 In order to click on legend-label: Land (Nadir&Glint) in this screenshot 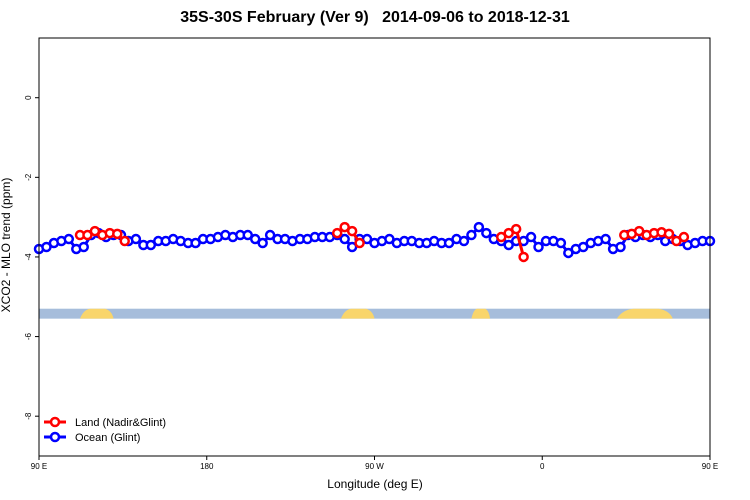, I will do `click(120, 423)`.